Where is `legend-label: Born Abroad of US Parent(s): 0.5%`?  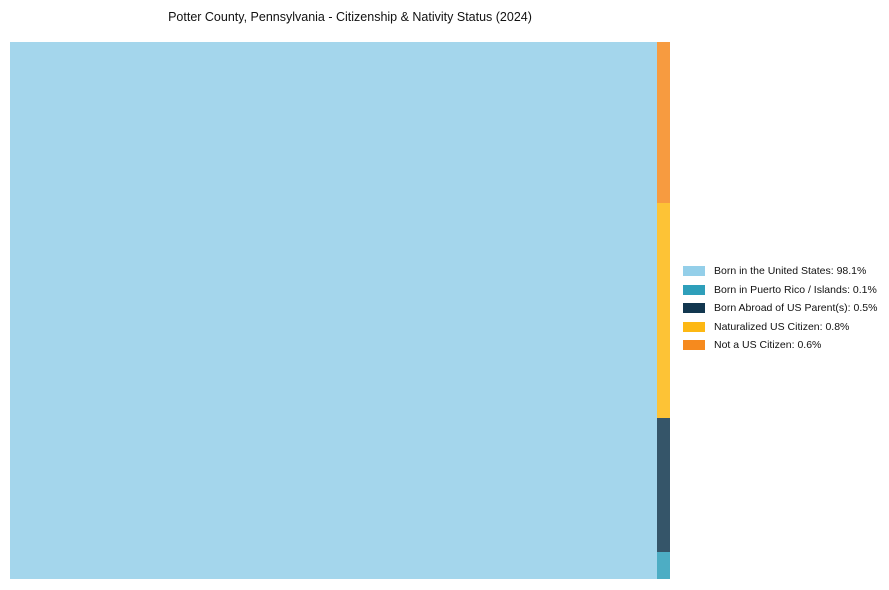
legend-label: Born Abroad of US Parent(s): 0.5% is located at coordinates (796, 308).